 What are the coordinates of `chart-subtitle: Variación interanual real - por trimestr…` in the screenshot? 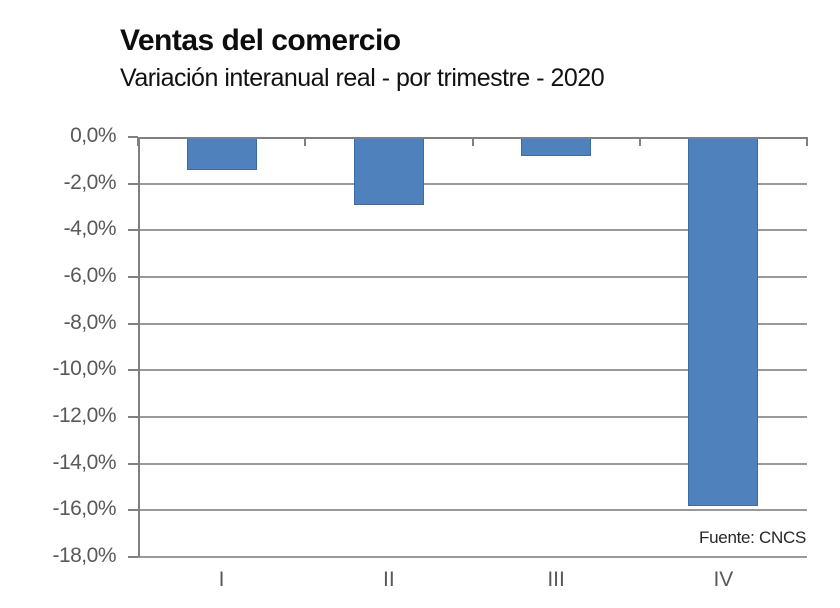 It's located at (362, 78).